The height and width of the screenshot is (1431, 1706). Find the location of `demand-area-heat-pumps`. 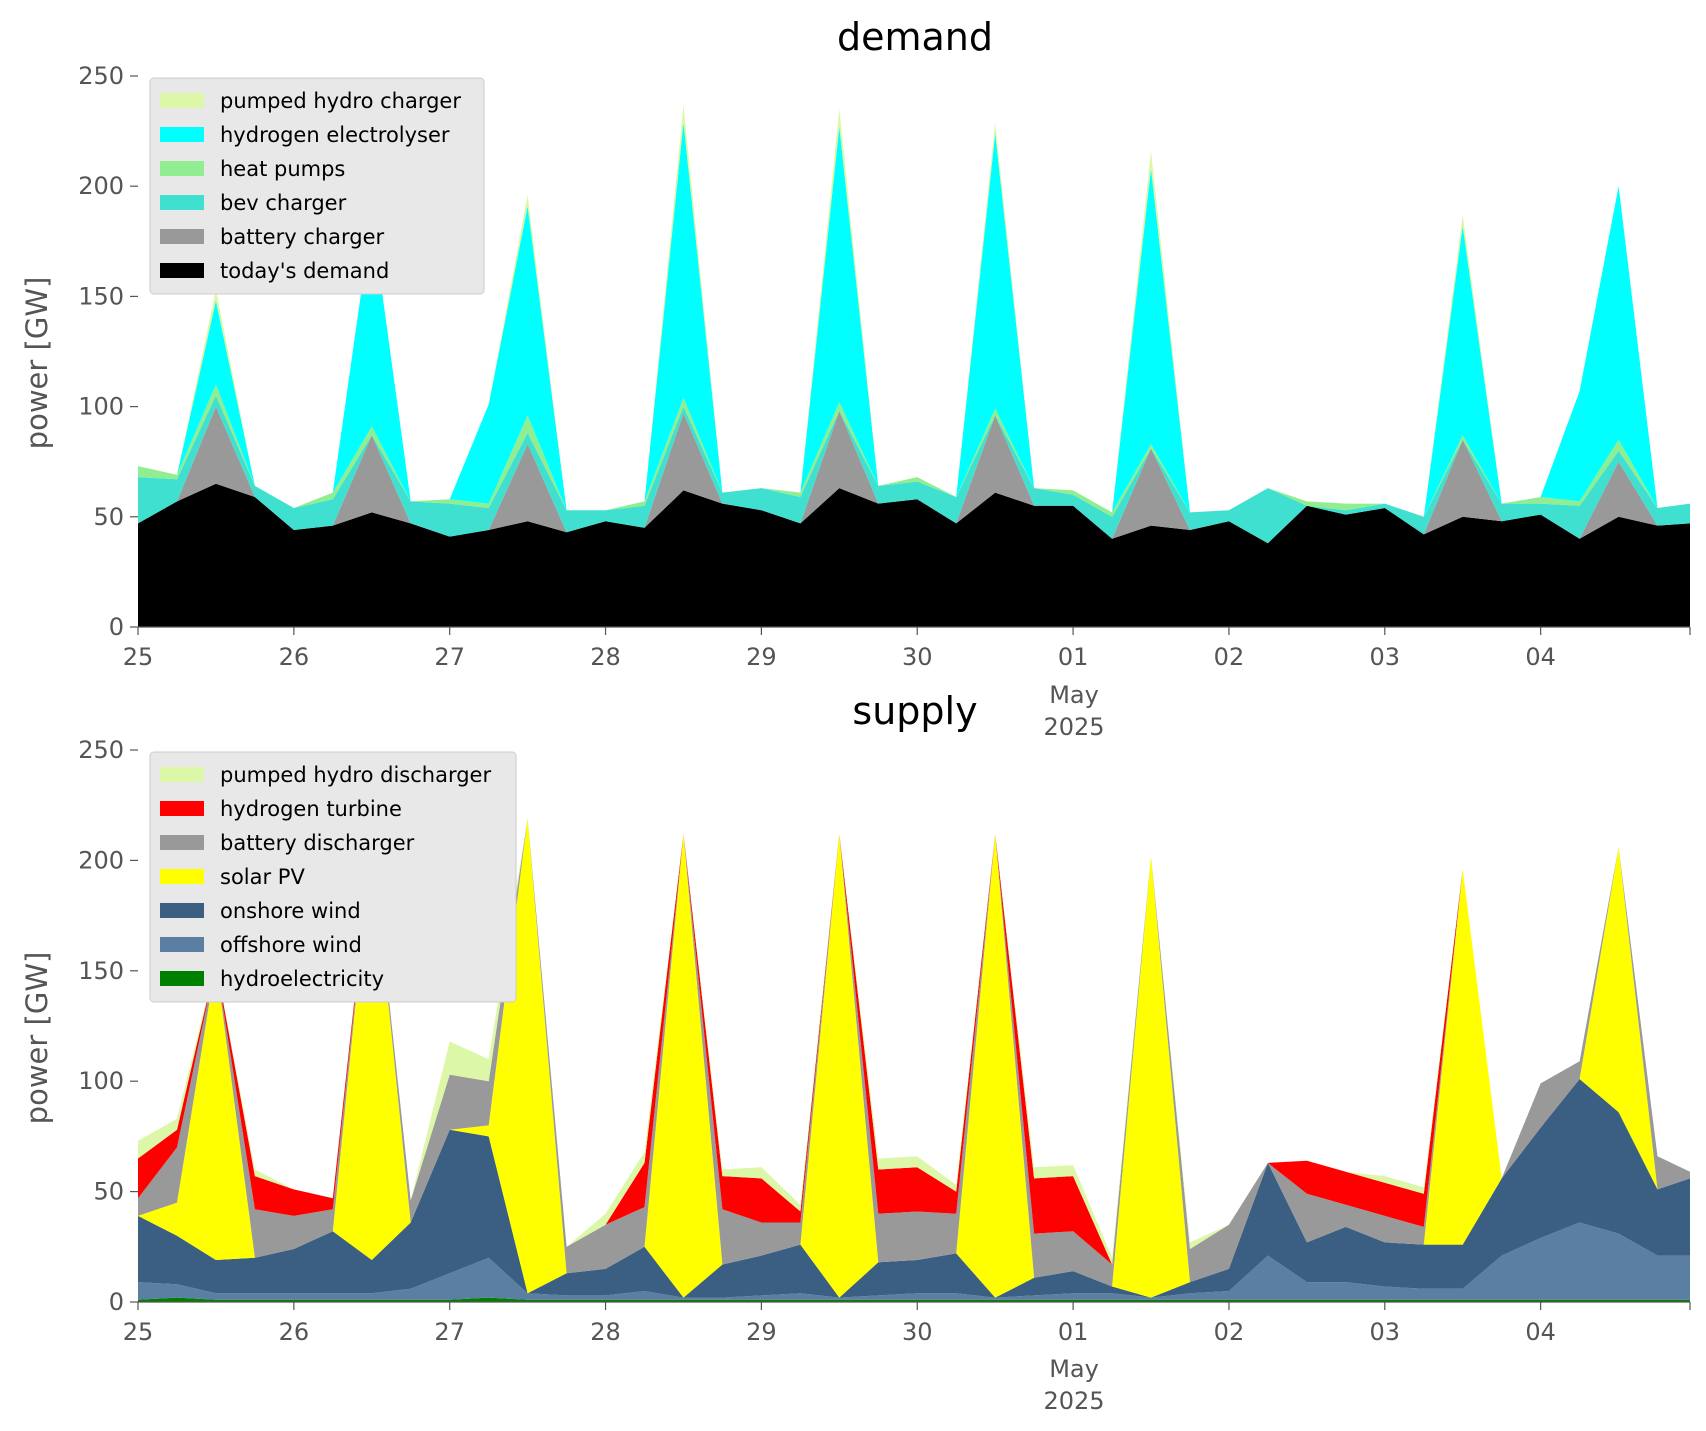

demand-area-heat-pumps is located at coordinates (914, 450).